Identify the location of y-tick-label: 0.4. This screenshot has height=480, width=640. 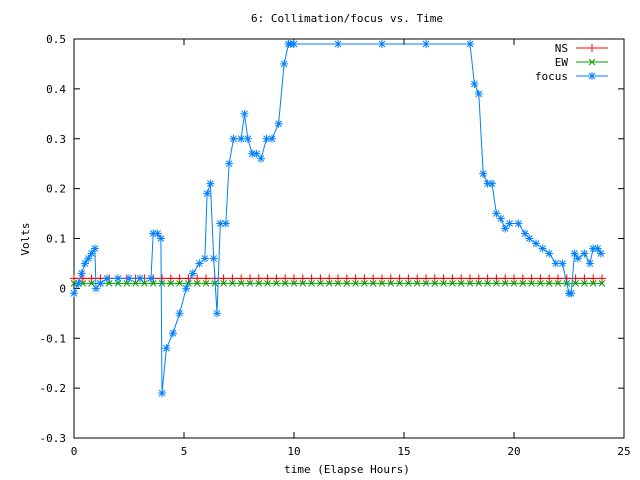
(56, 89).